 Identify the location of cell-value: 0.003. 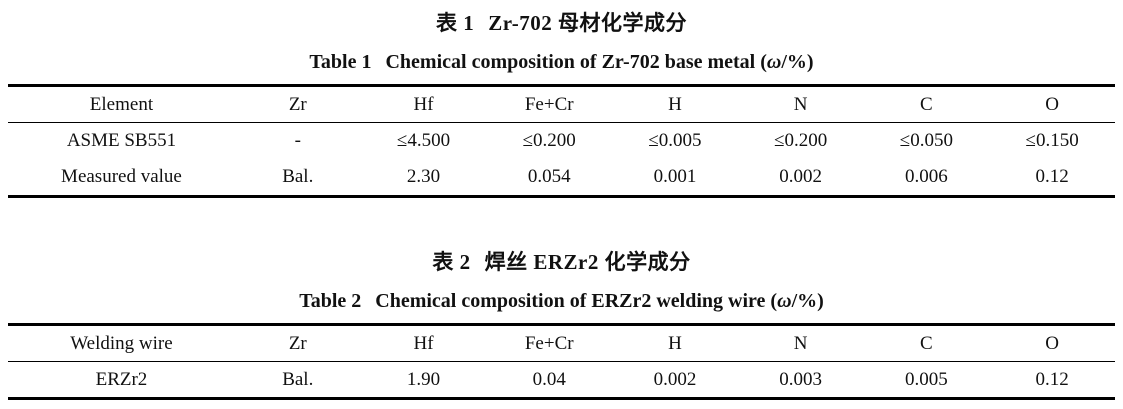
(801, 379).